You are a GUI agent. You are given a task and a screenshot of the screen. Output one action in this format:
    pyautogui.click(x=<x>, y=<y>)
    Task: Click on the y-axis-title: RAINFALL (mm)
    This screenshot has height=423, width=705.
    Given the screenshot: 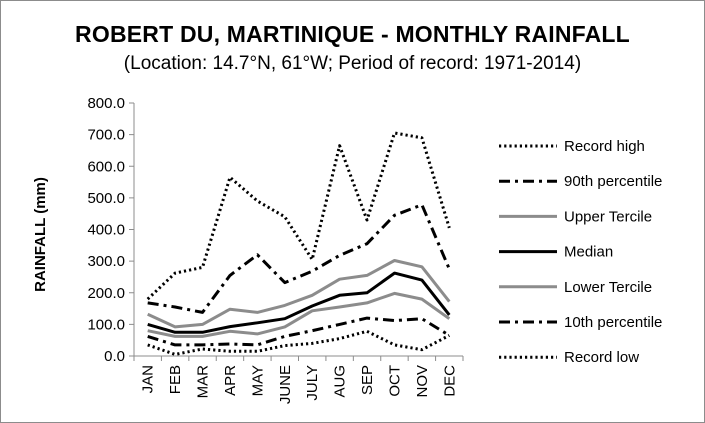 What is the action you would take?
    pyautogui.click(x=40, y=234)
    